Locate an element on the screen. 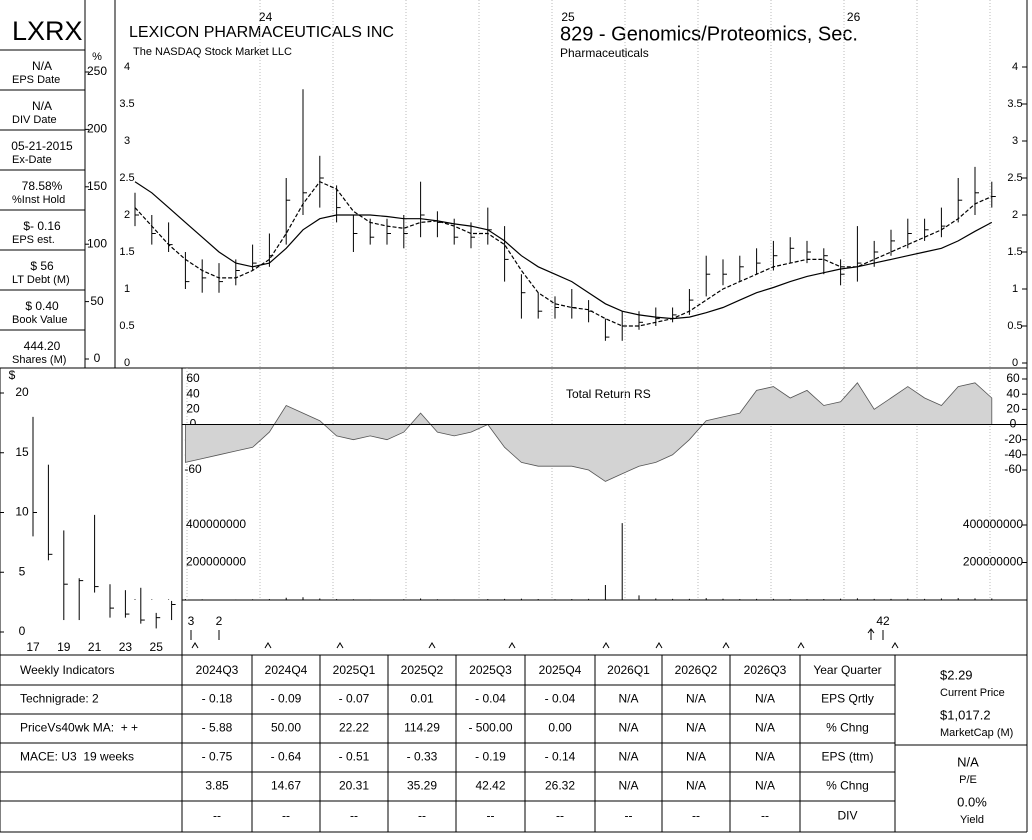 This screenshot has height=840, width=1032. summary-label: Current Price is located at coordinates (972, 693).